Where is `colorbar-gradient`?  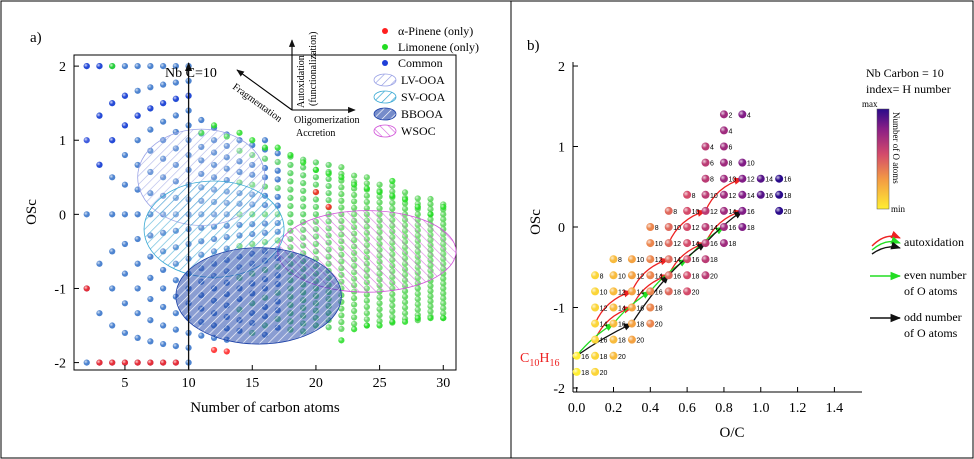
colorbar-gradient is located at coordinates (883, 159).